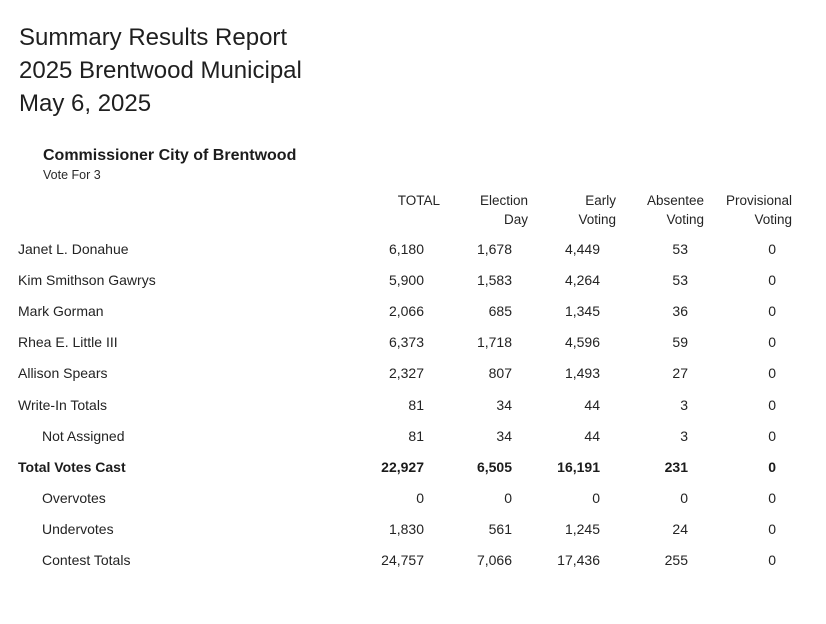  Describe the element at coordinates (85, 103) in the screenshot. I see `report-date: May 6, 2025` at that location.